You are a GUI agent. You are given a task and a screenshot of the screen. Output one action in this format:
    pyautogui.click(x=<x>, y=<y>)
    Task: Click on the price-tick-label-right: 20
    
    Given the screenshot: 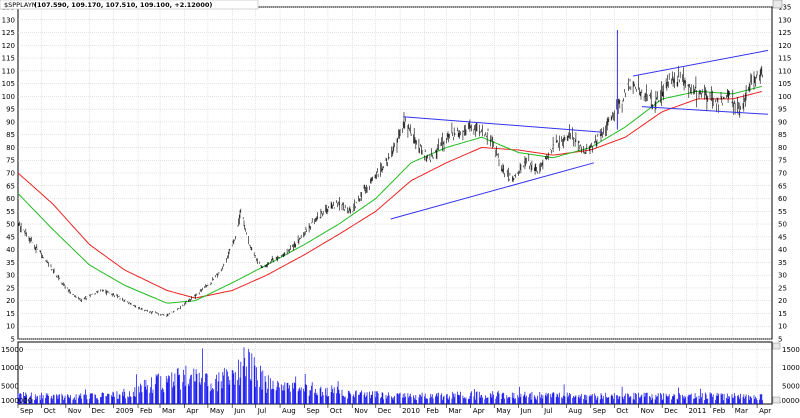 What is the action you would take?
    pyautogui.click(x=782, y=301)
    